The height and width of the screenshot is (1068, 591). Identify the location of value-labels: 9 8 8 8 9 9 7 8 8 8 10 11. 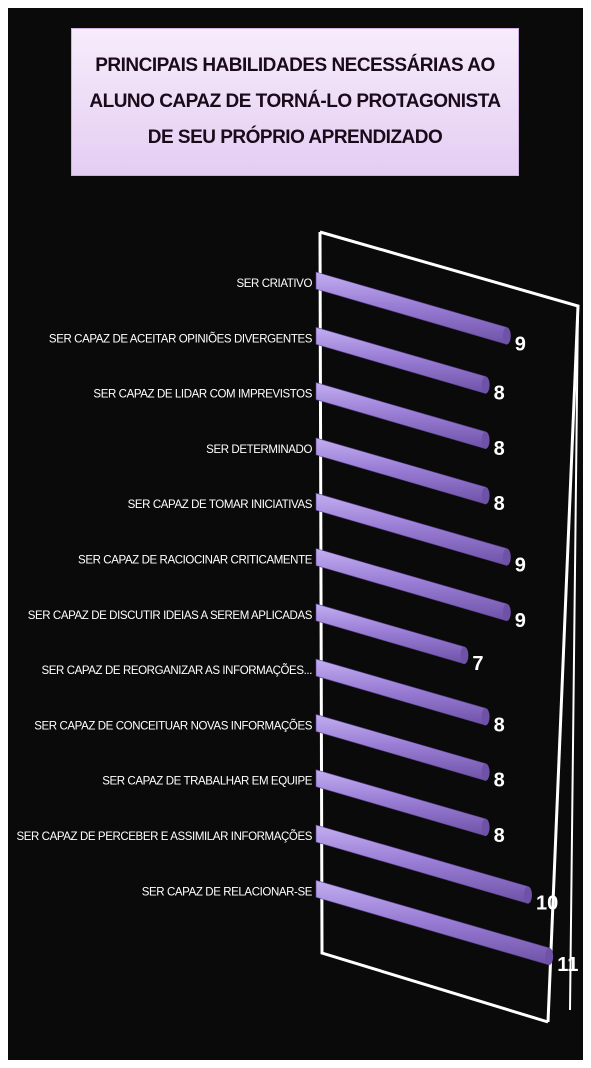
(525, 654).